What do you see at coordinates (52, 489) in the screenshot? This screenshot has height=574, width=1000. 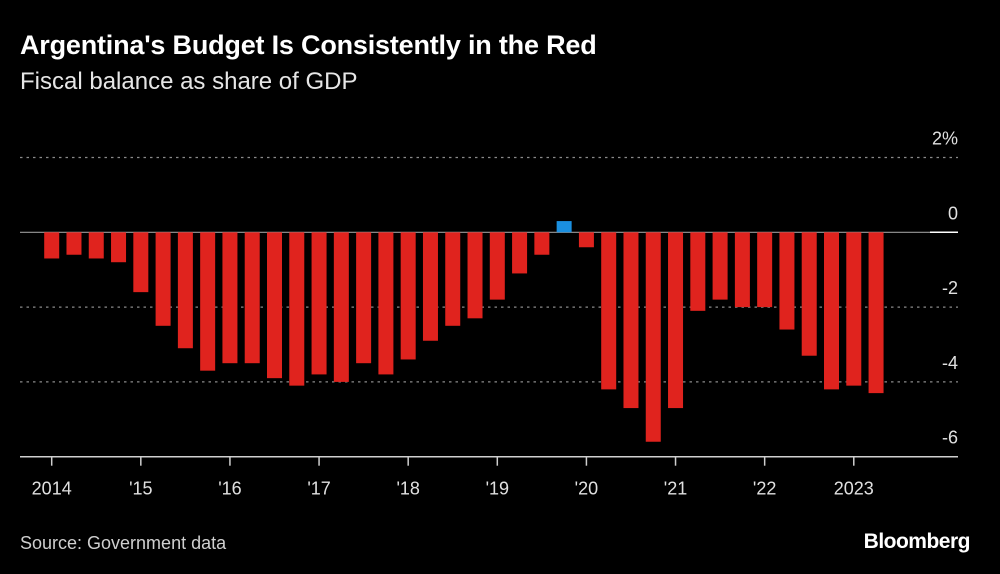 I see `x-tick-label: 2014` at bounding box center [52, 489].